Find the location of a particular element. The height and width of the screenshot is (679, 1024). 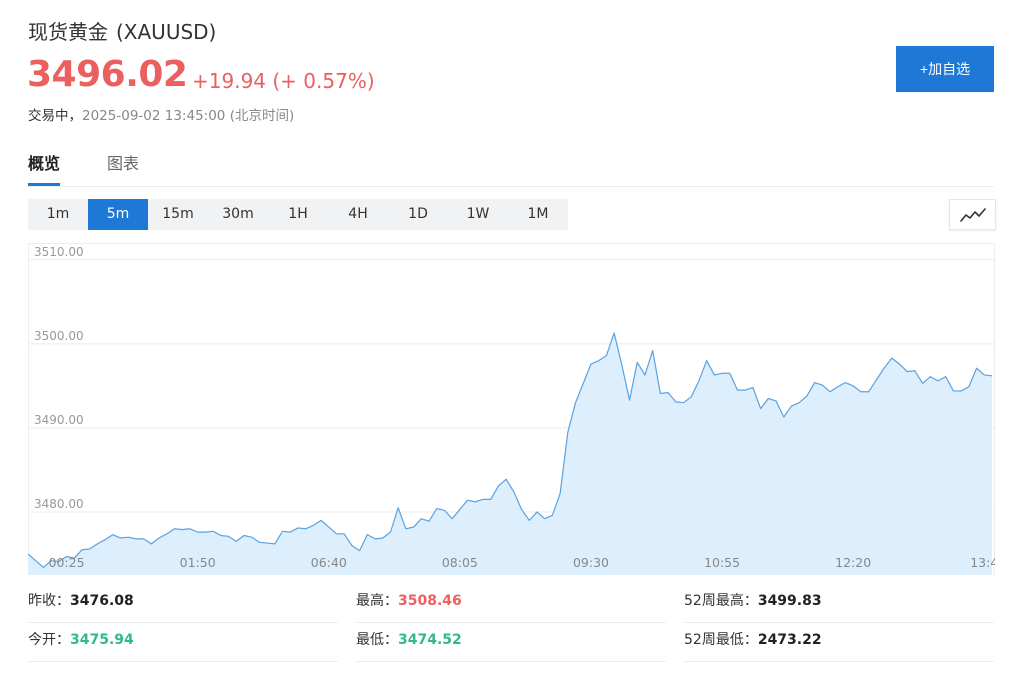

range-1d: 1D is located at coordinates (418, 214).